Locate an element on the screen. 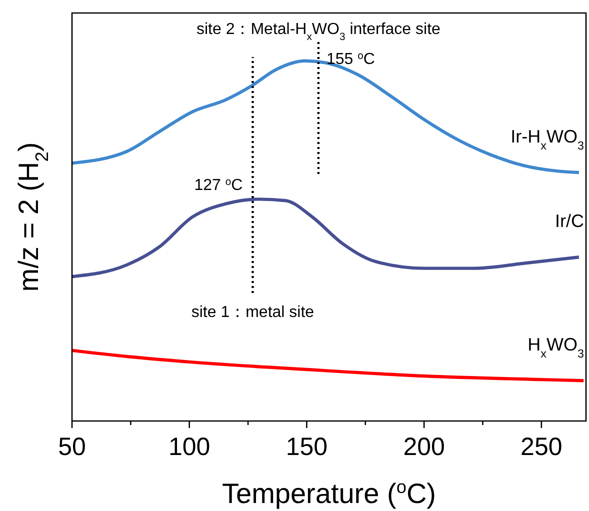  x-tick-label: 50 is located at coordinates (72, 447).